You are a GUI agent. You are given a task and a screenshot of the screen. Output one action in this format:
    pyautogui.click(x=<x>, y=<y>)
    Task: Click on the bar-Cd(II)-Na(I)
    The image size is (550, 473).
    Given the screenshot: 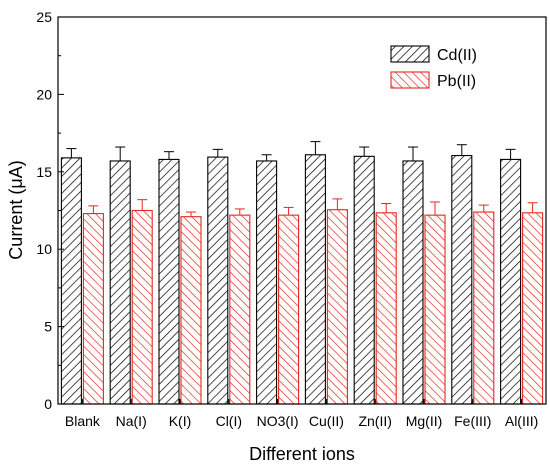 What is the action you would take?
    pyautogui.click(x=120, y=282)
    